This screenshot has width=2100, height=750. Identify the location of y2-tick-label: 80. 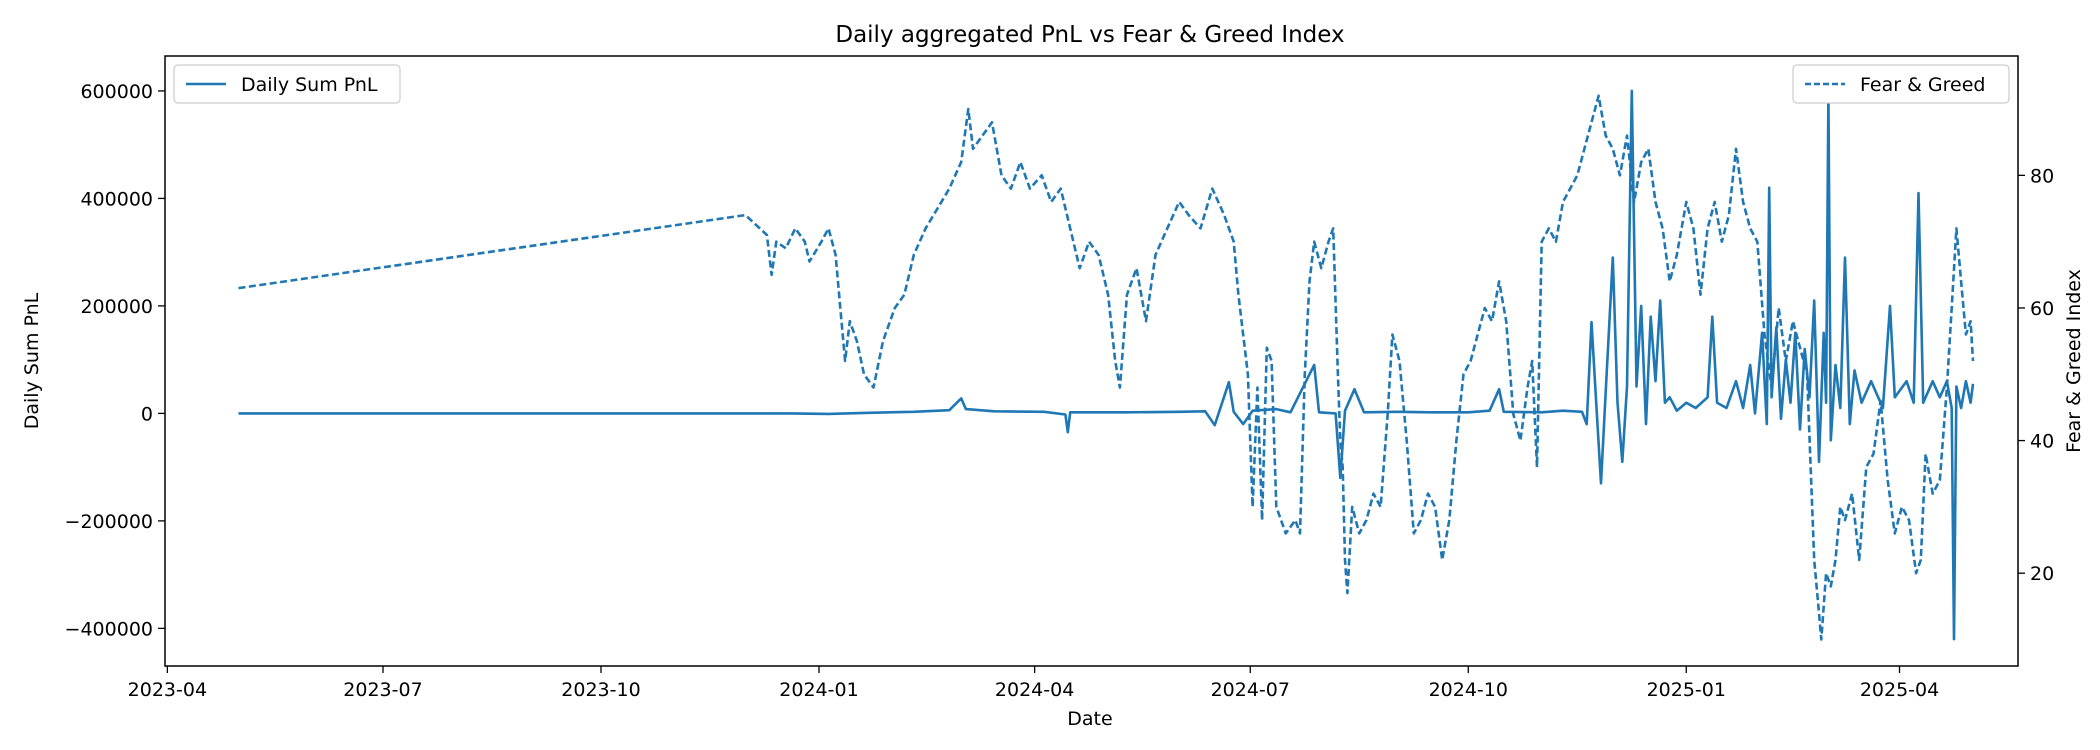
(2042, 176).